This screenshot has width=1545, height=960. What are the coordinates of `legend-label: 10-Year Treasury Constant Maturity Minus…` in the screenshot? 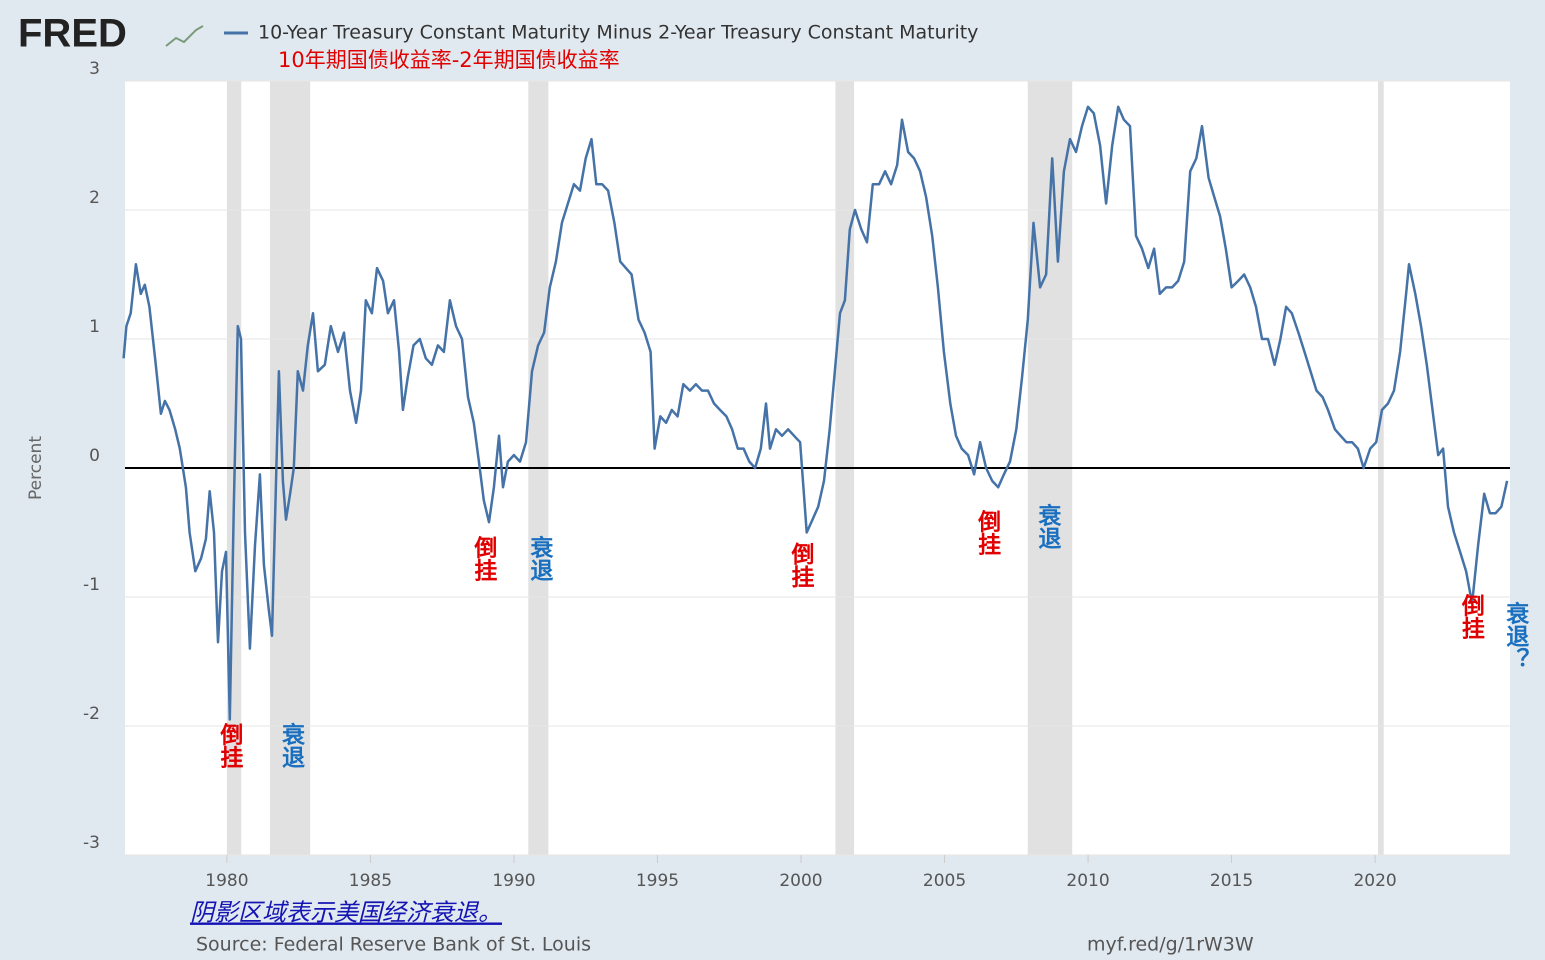 It's located at (618, 33).